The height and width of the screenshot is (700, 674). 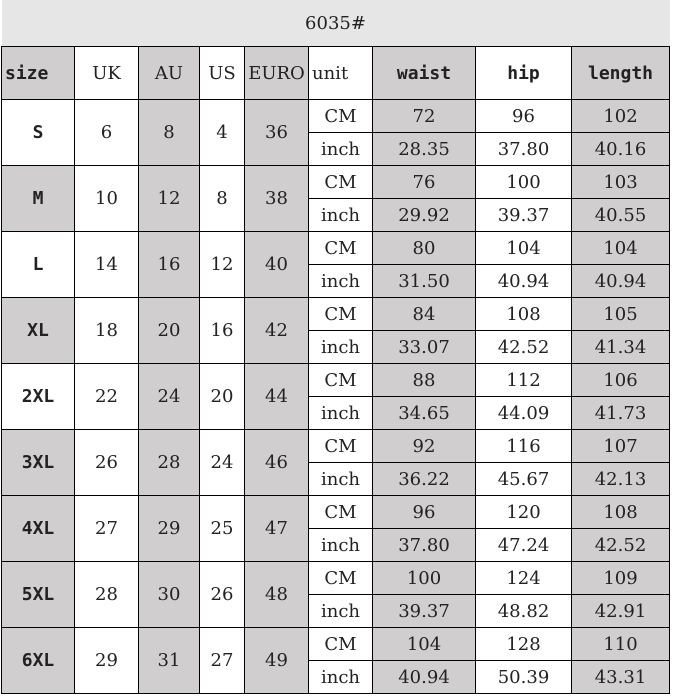 What do you see at coordinates (620, 116) in the screenshot?
I see `length-cm-cell: 102` at bounding box center [620, 116].